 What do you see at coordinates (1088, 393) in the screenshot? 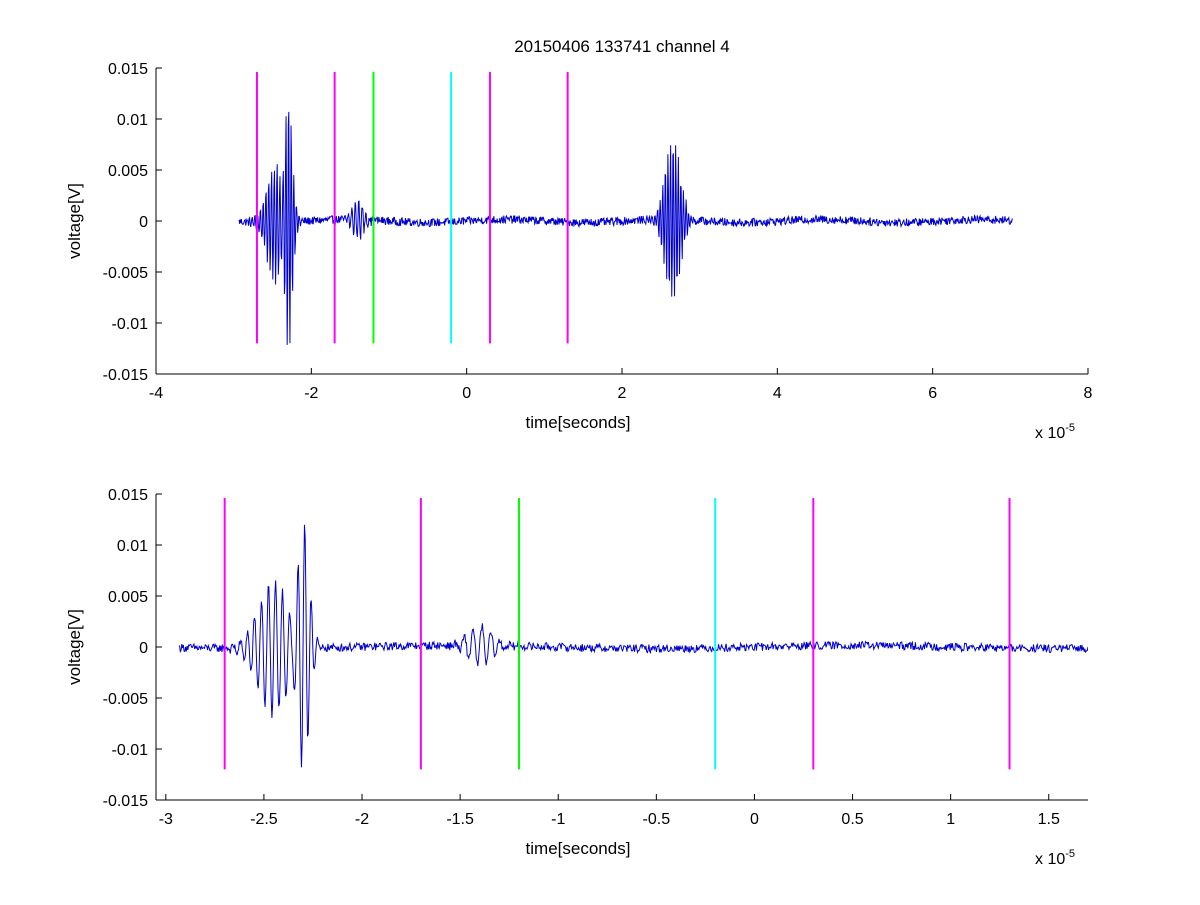
I see `x-tick-label: 8` at bounding box center [1088, 393].